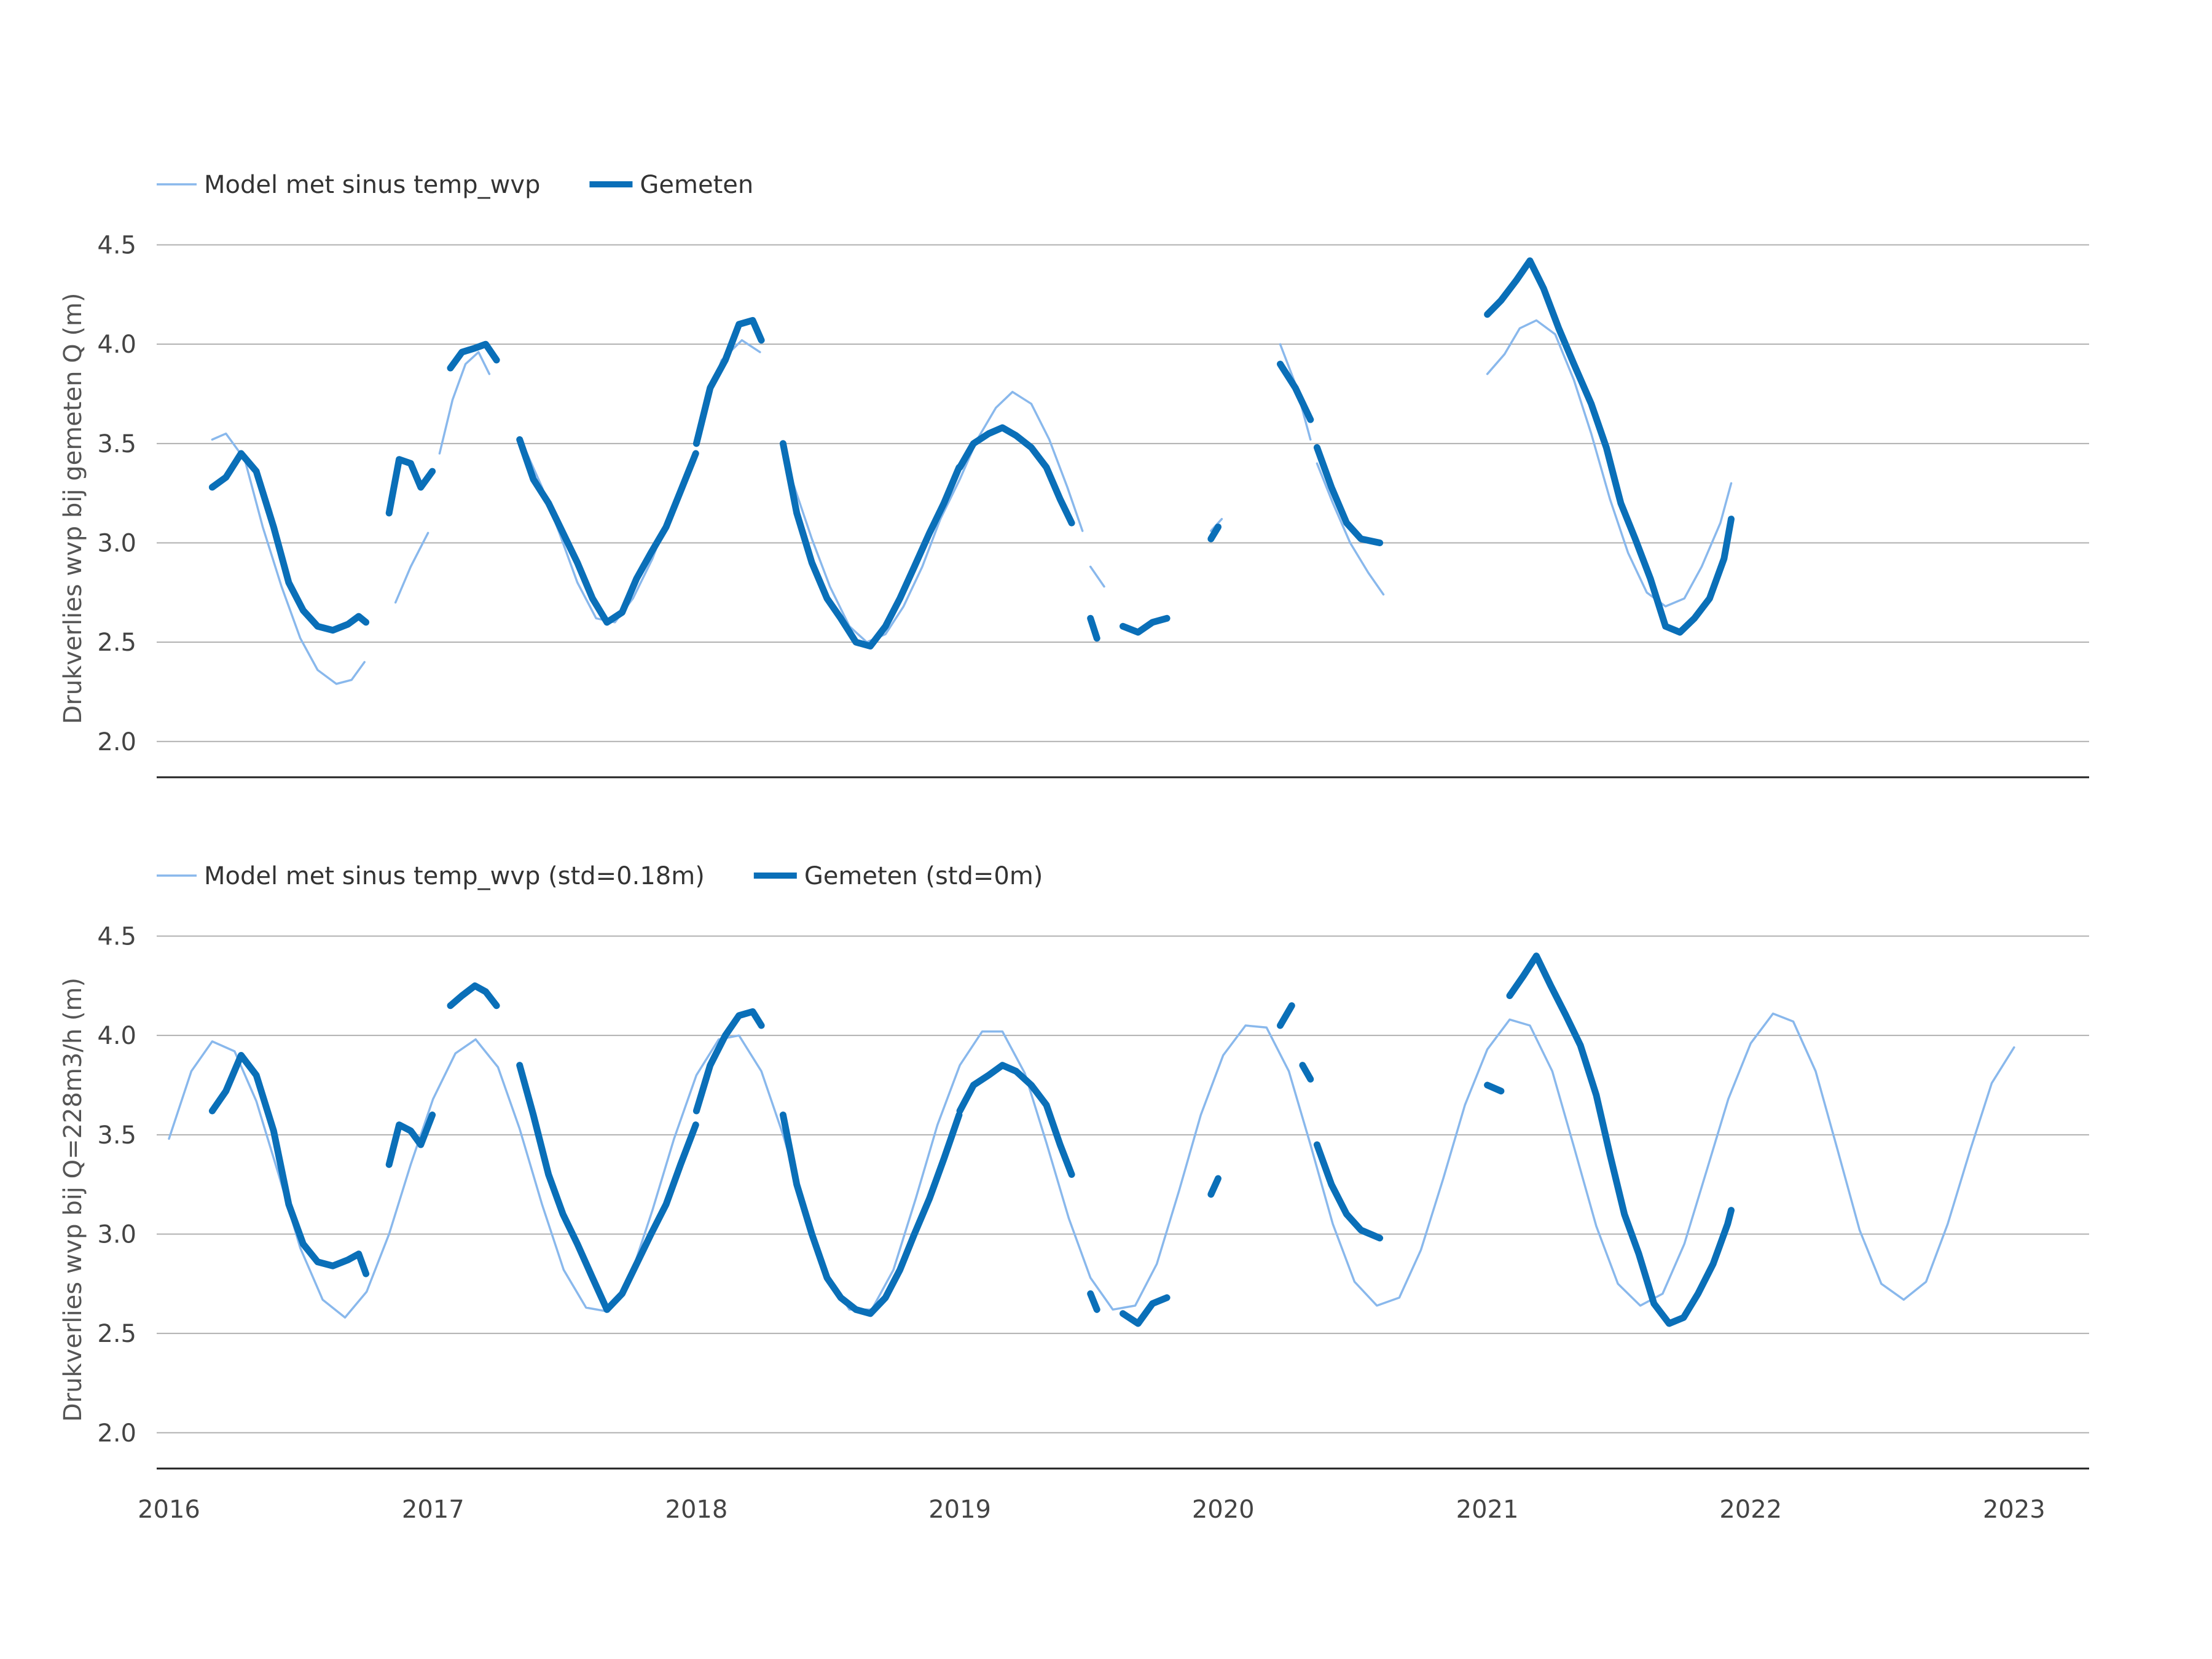  I want to click on top-legend-label-measured: Gemeten, so click(696, 185).